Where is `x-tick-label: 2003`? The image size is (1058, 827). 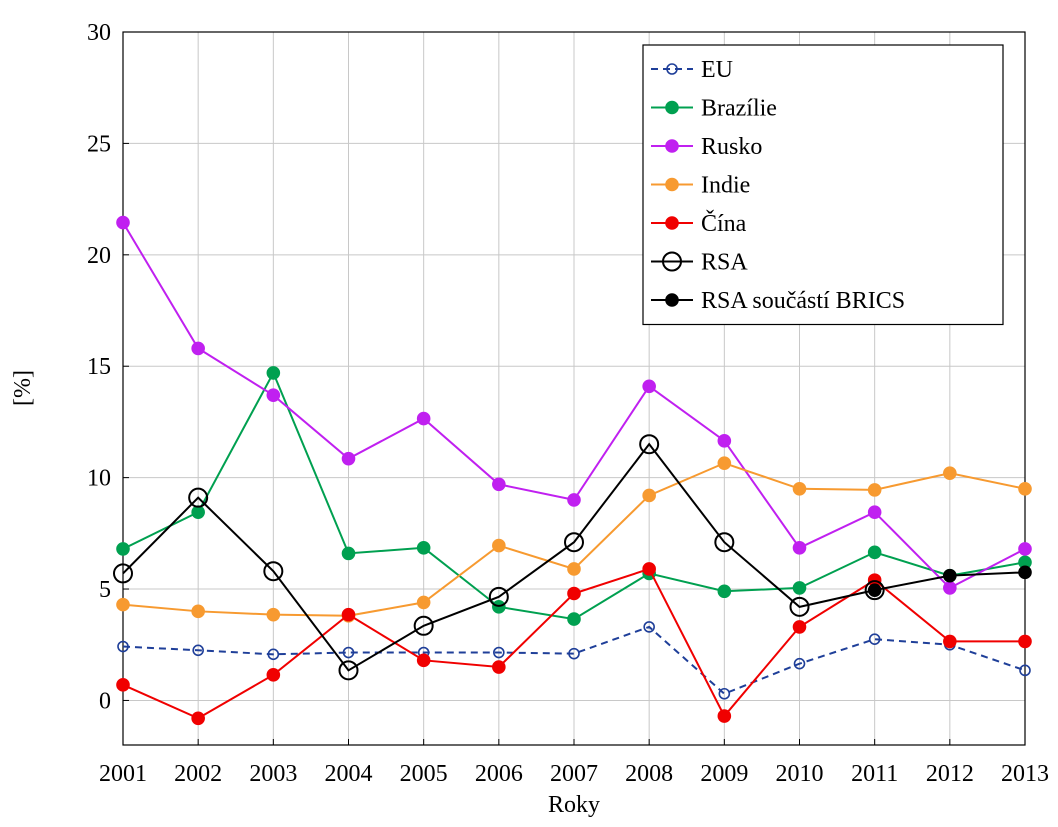
x-tick-label: 2003 is located at coordinates (273, 774).